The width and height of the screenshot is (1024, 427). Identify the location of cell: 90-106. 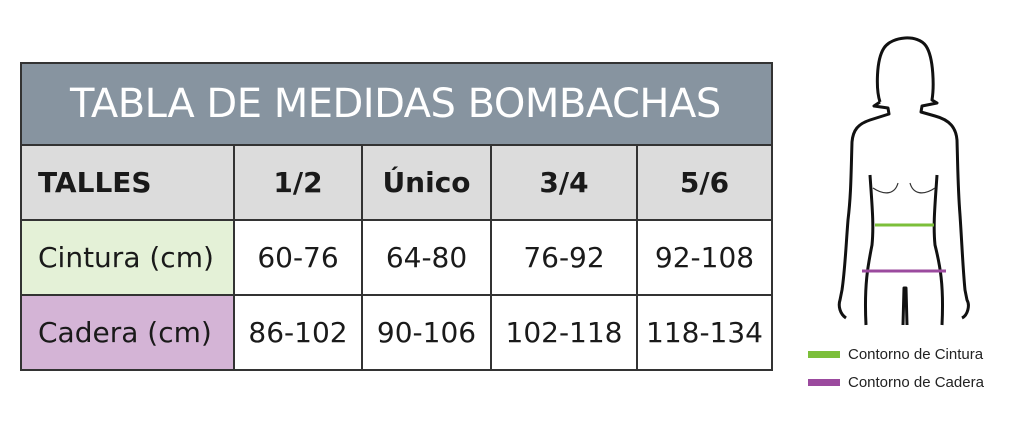
(426, 332).